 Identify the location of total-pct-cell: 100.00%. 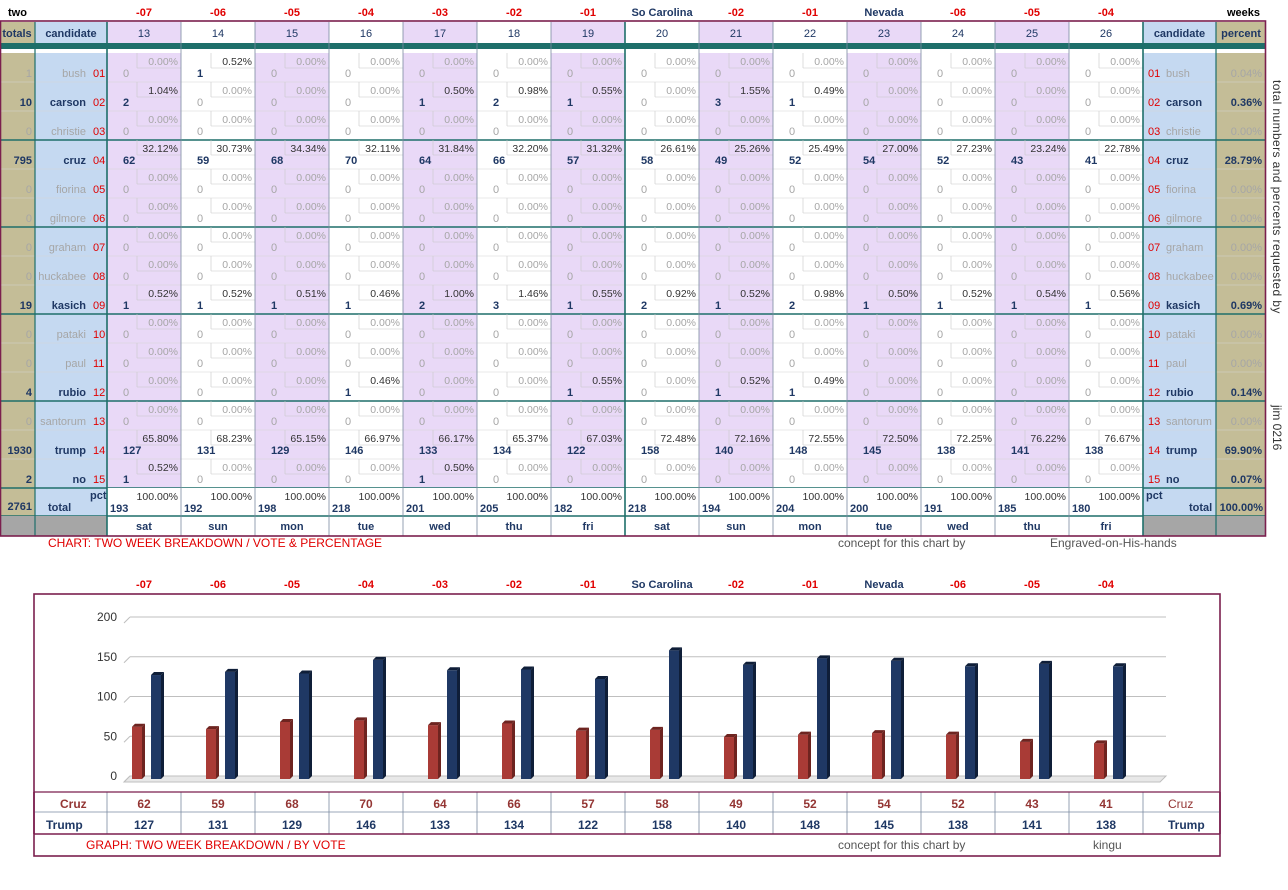
(157, 497).